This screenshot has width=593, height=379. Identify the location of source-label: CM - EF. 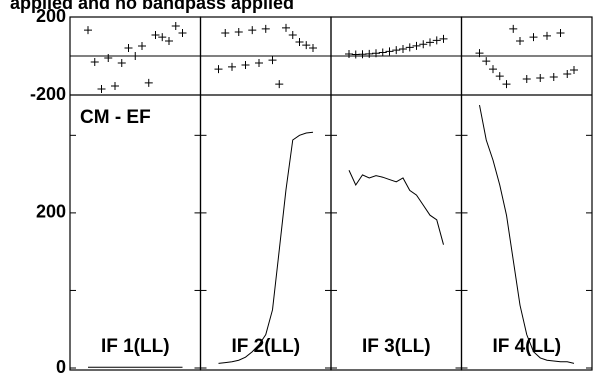
(115, 117).